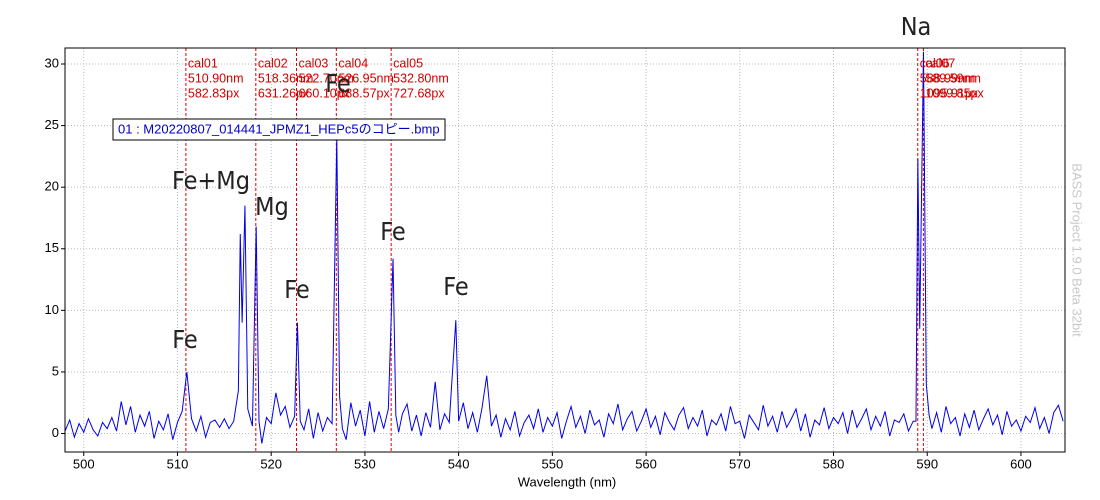 This screenshot has height=500, width=1100. What do you see at coordinates (216, 78) in the screenshot?
I see `calibration-wavelength: 510.90nm` at bounding box center [216, 78].